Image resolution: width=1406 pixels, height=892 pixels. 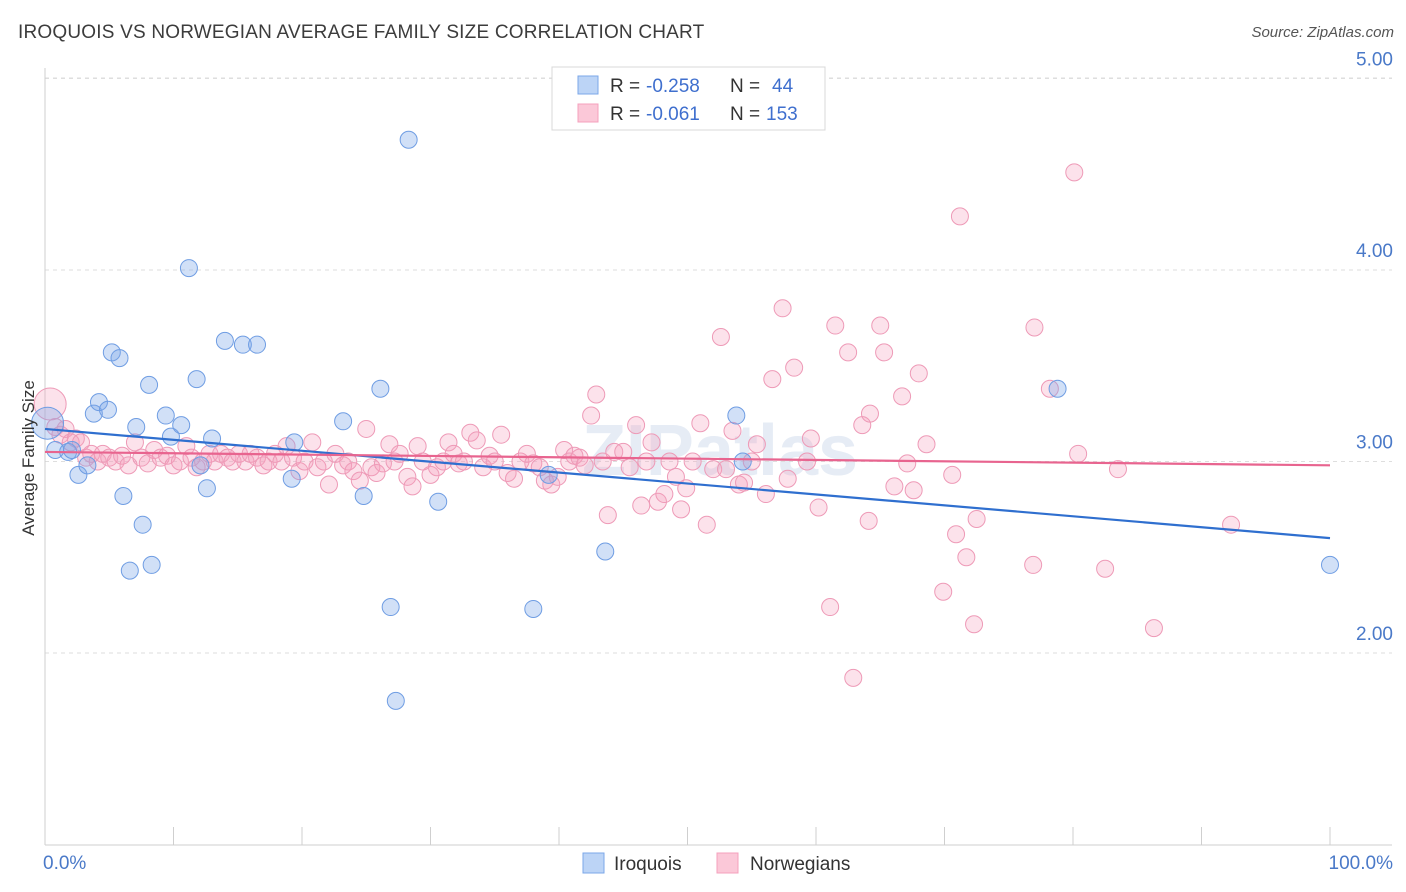 What do you see at coordinates (625, 86) in the screenshot?
I see `legend-r-label-iroquois: R =` at bounding box center [625, 86].